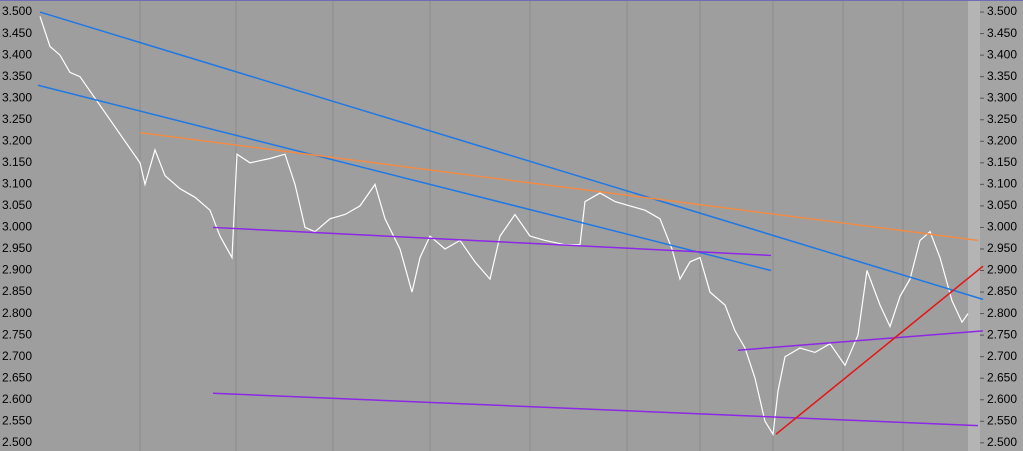 The height and width of the screenshot is (451, 1023). I want to click on y-tick-label-left: 3.100, so click(17, 184).